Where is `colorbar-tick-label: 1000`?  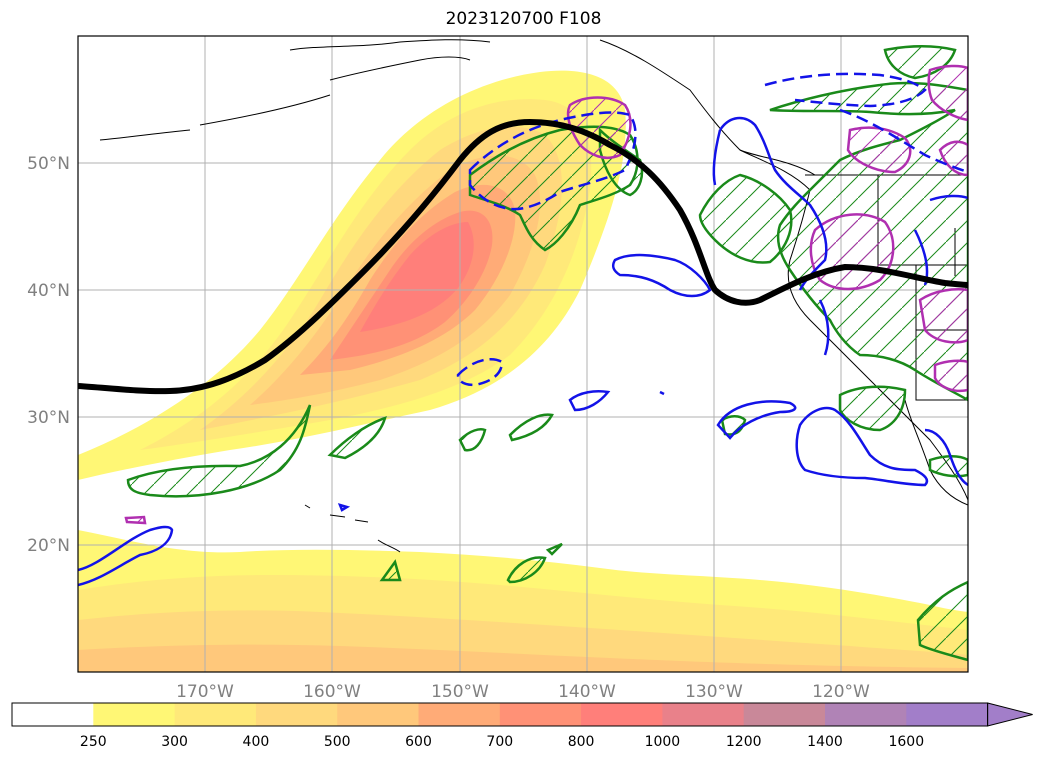 colorbar-tick-label: 1000 is located at coordinates (663, 742).